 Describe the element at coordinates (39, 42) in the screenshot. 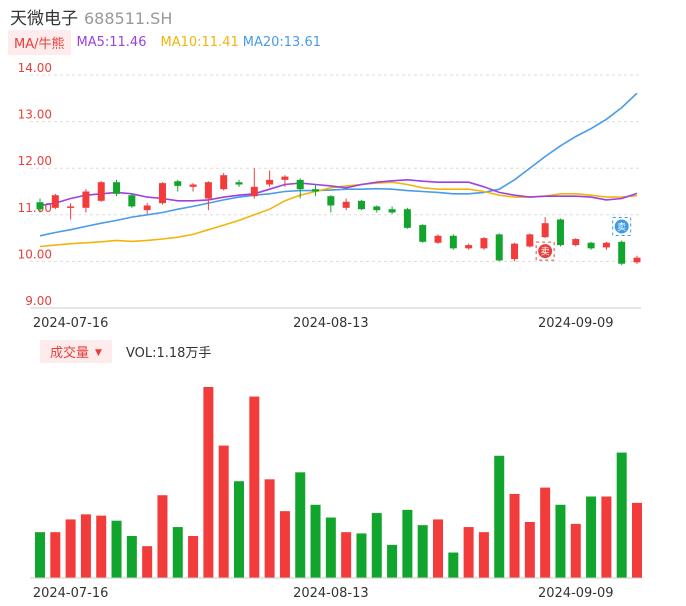

I see `ma-toggle-button: MA/牛熊` at that location.